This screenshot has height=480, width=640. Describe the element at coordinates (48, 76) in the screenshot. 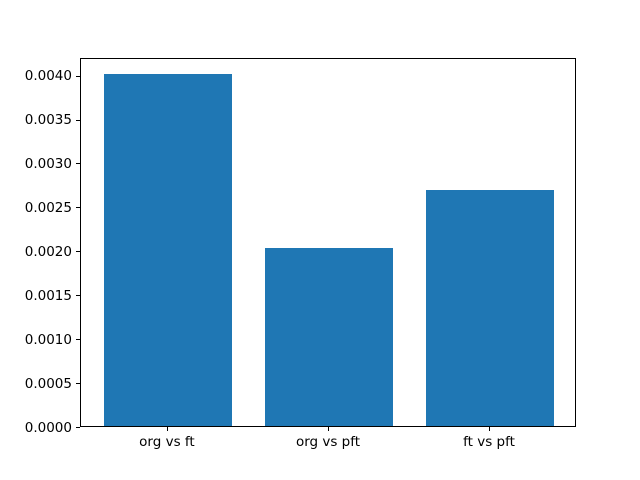

I see `y-tick-label: 0.0040` at that location.